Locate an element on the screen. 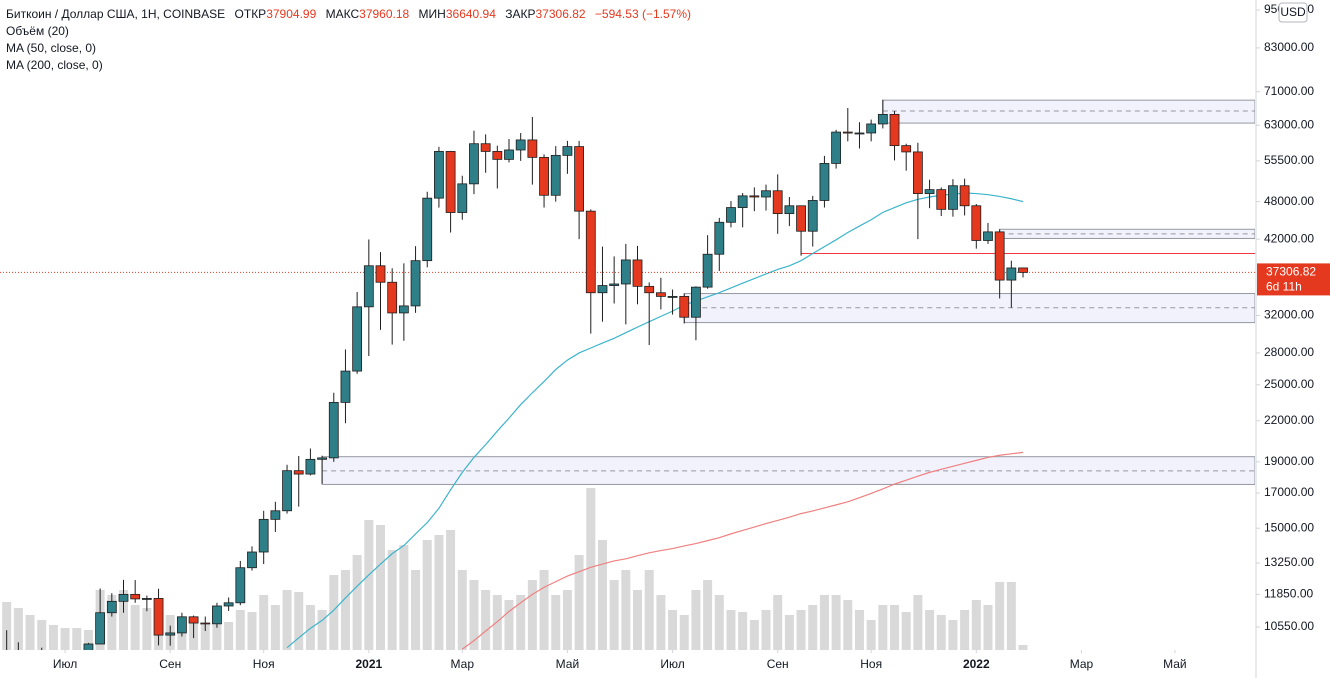 Image resolution: width=1330 pixels, height=678 pixels. close-label: ЗАКР is located at coordinates (520, 14).